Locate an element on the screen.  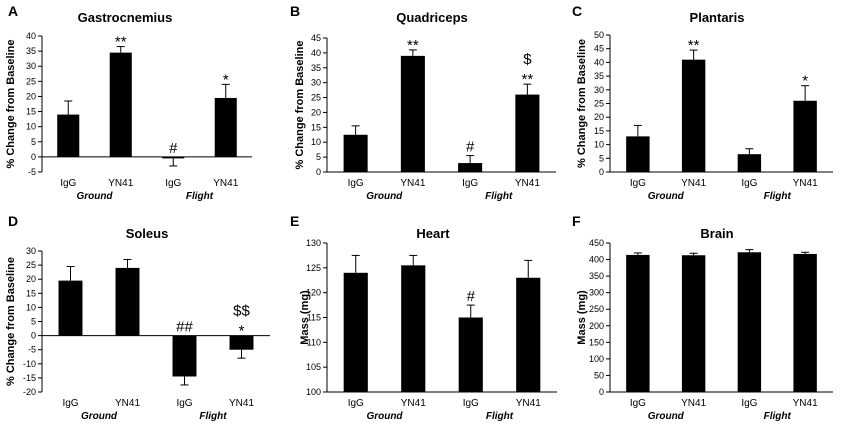
chart-c-annotation: ** is located at coordinates (694, 45).